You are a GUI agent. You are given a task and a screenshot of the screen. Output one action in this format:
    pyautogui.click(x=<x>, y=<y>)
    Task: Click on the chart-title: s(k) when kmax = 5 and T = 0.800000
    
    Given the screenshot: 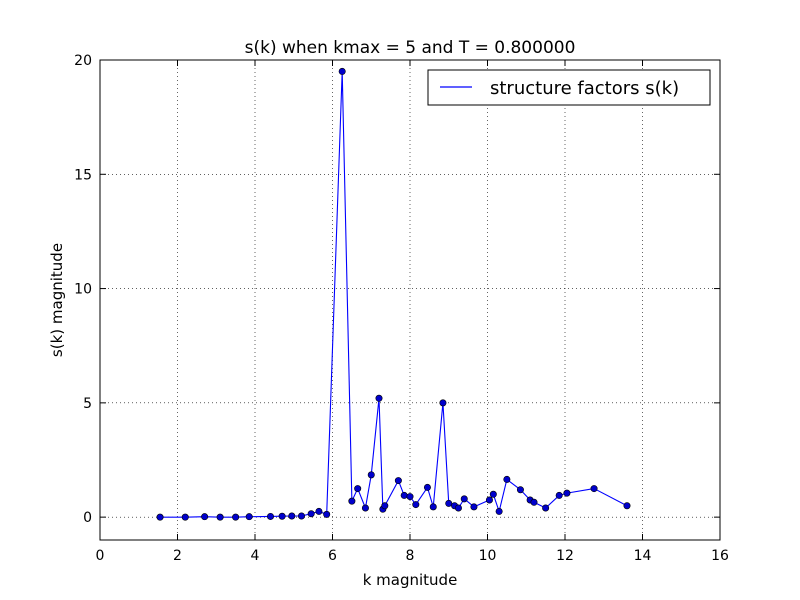 What is the action you would take?
    pyautogui.click(x=410, y=48)
    